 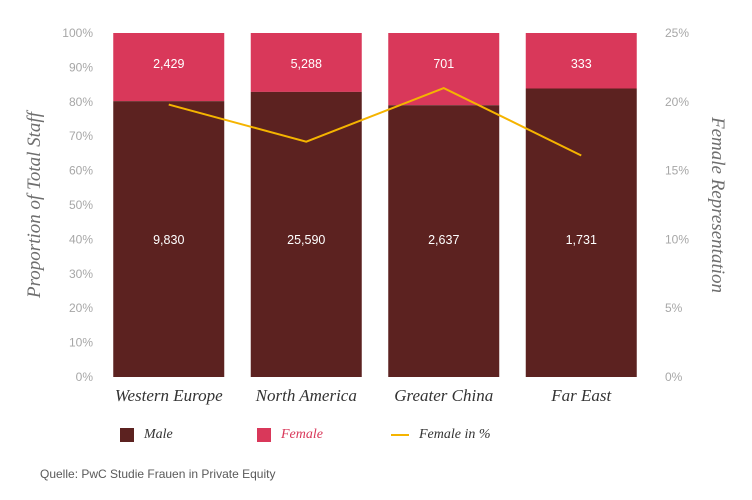 I want to click on y-right-tick-label: 25%, so click(x=677, y=33).